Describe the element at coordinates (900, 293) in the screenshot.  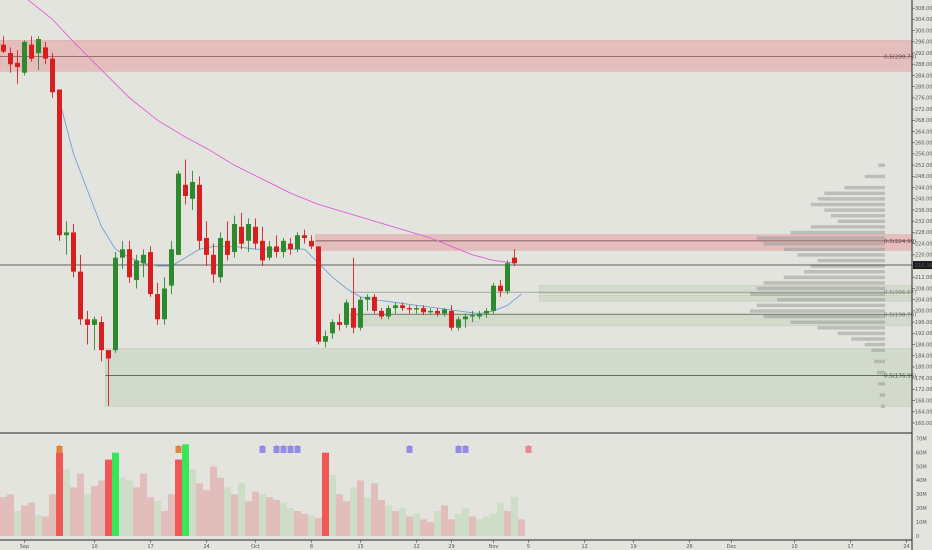
I see `level-label: 0.5(206.67)` at that location.